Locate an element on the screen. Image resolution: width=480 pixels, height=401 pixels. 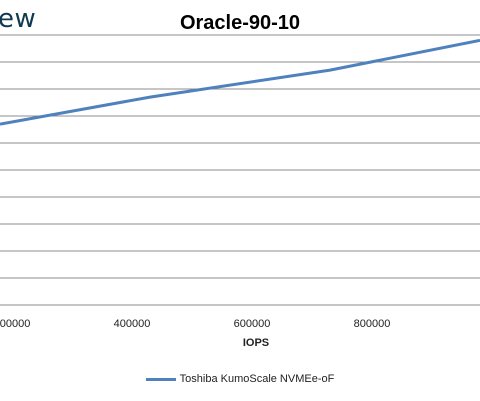
legend-swatch is located at coordinates (160, 379).